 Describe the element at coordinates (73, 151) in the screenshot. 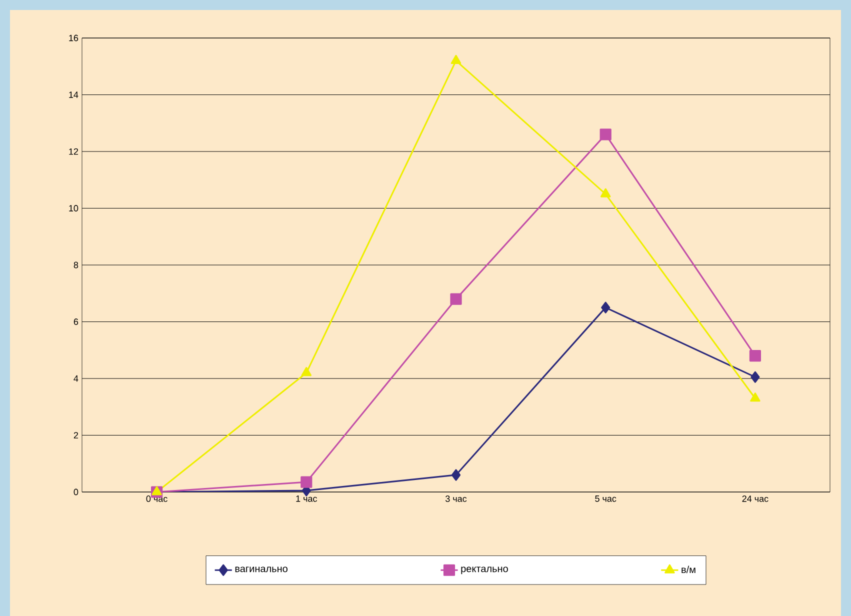

I see `y-tick-label: 12` at that location.